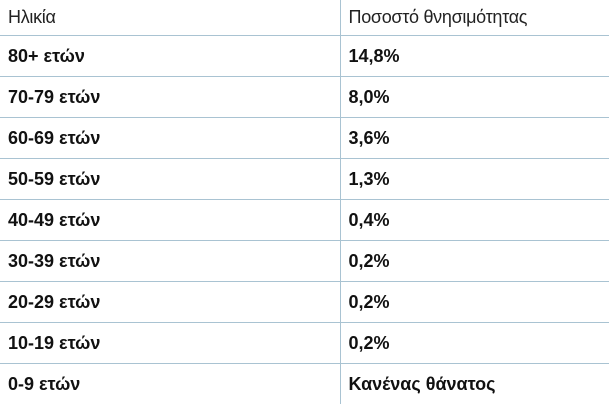 The image size is (609, 404). What do you see at coordinates (170, 97) in the screenshot?
I see `age-cell: 70-79 ετών` at bounding box center [170, 97].